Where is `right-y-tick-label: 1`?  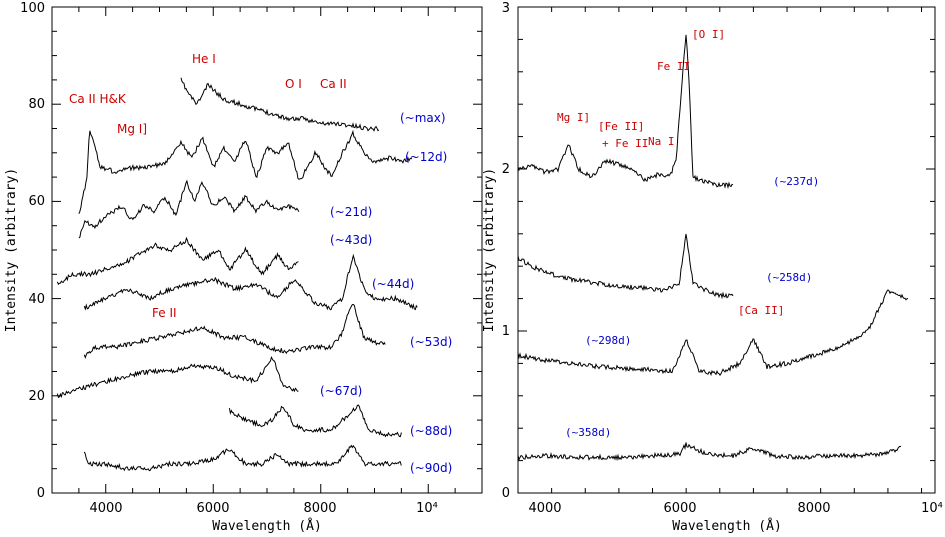
right-y-tick-label: 1 is located at coordinates (506, 331).